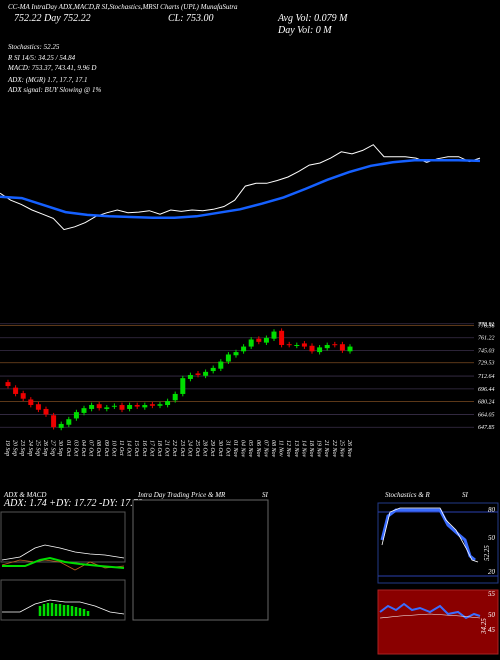 Image resolution: width=500 pixels, height=660 pixels. What do you see at coordinates (486, 364) in the screenshot?
I see `y-tick-label: 729.53` at bounding box center [486, 364].